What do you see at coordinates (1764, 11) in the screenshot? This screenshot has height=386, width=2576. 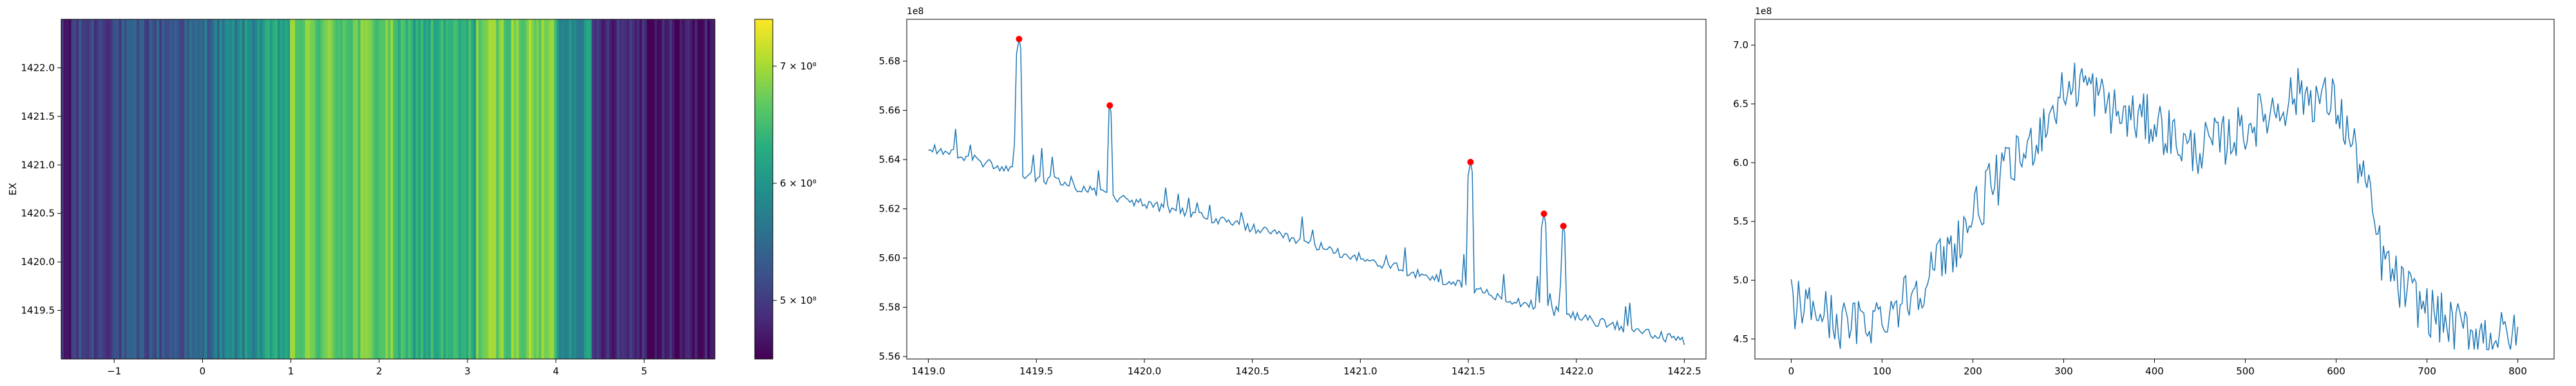 I see `profile-offset-text: 1e8` at bounding box center [1764, 11].